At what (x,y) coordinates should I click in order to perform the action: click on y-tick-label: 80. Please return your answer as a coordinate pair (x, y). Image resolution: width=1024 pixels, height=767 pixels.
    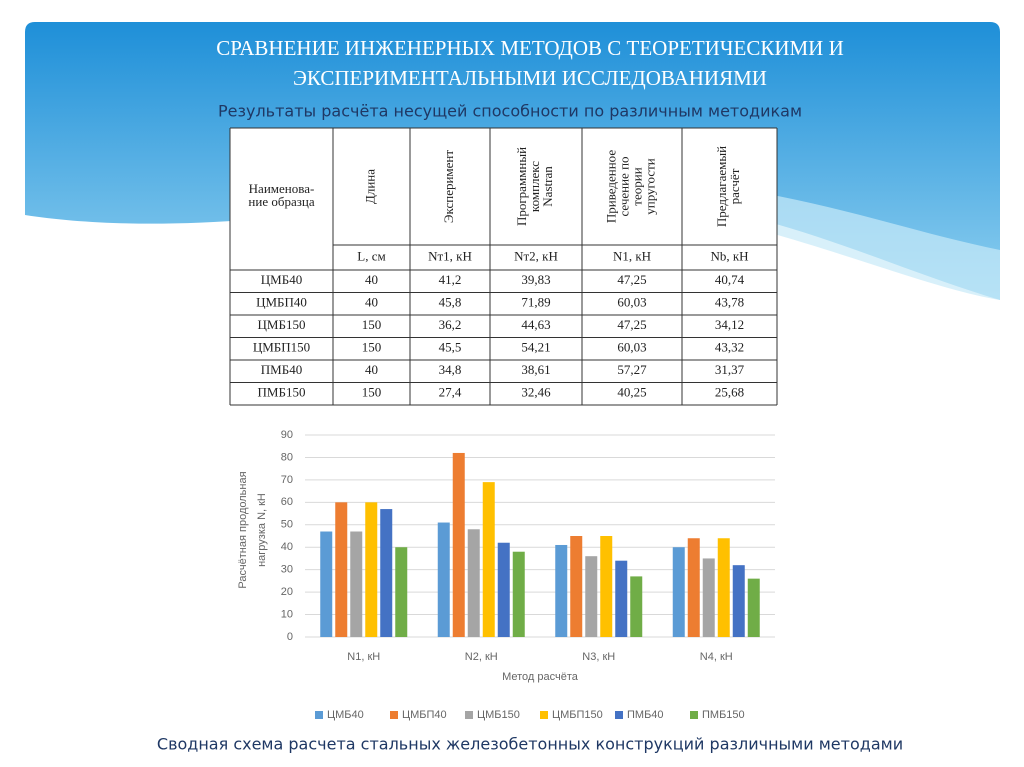
    Looking at the image, I should click on (287, 457).